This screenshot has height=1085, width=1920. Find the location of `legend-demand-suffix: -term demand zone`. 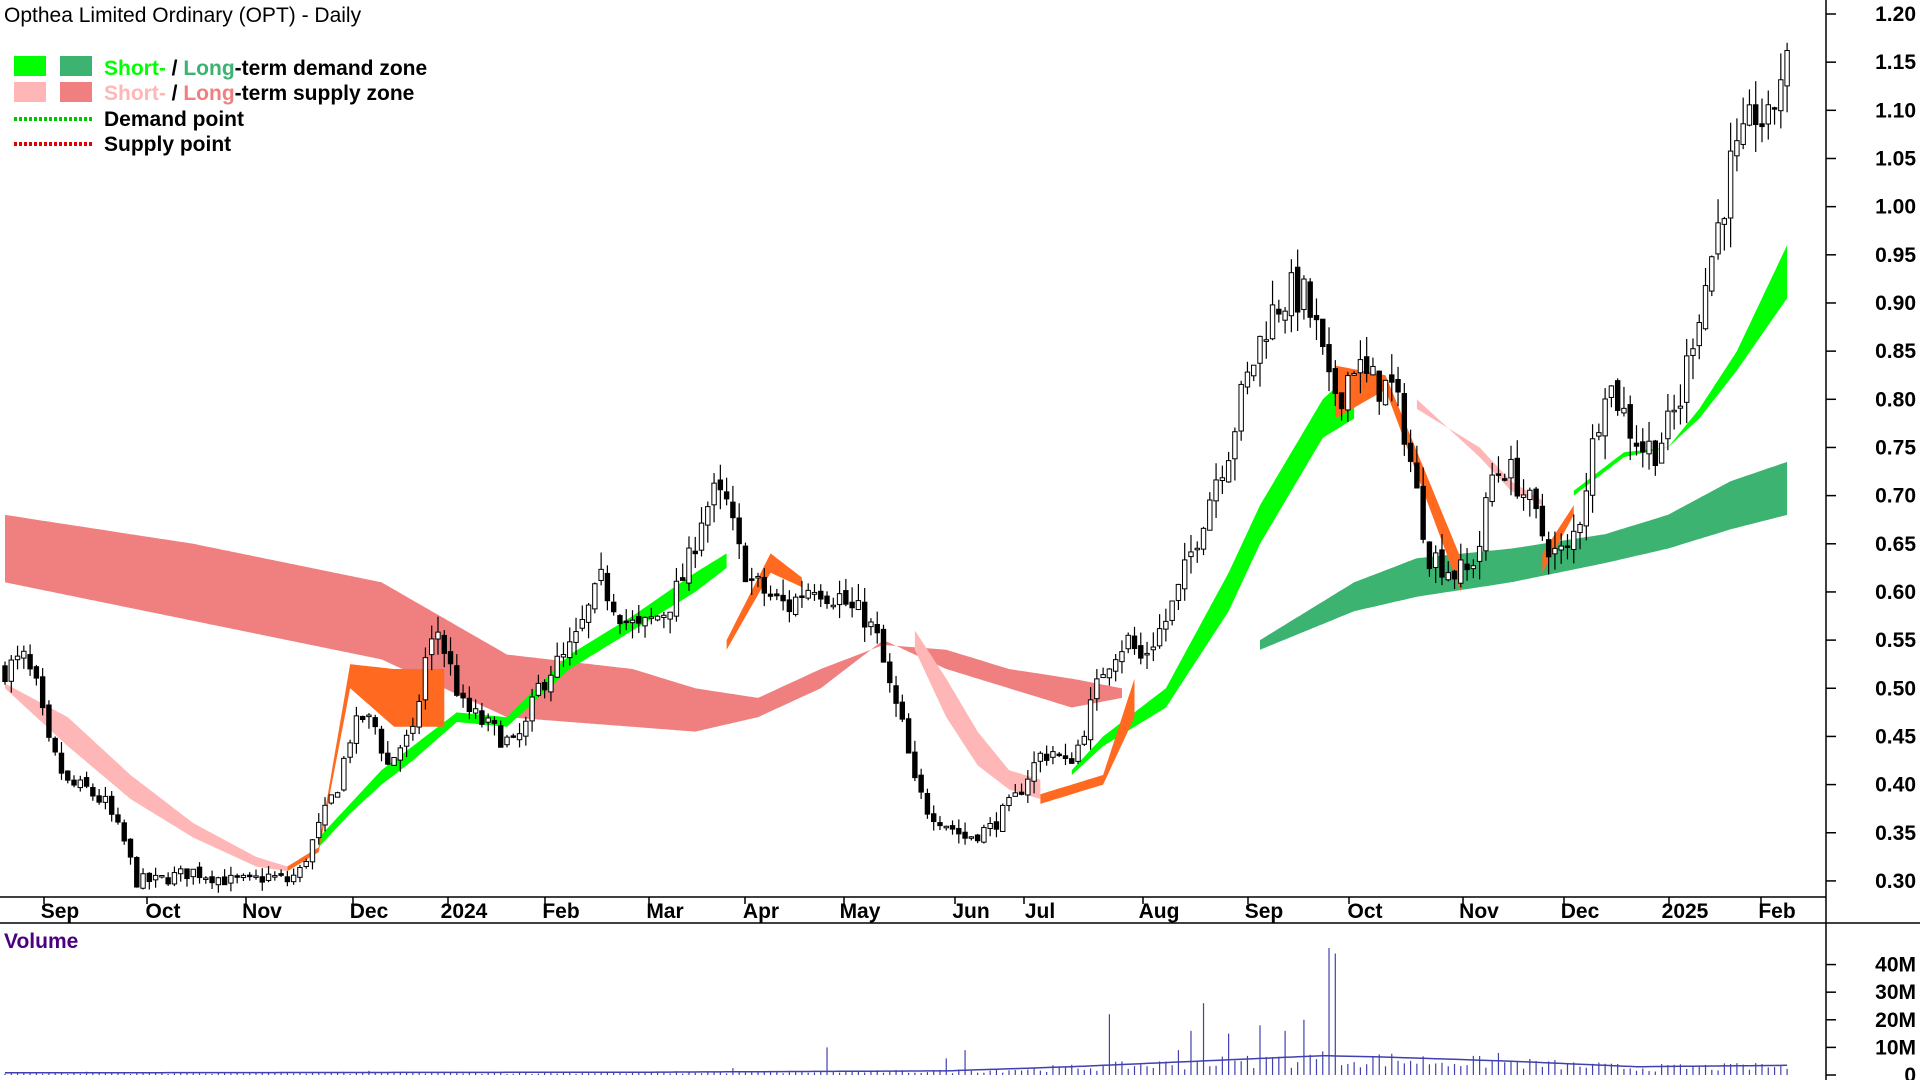

legend-demand-suffix: -term demand zone is located at coordinates (331, 68).